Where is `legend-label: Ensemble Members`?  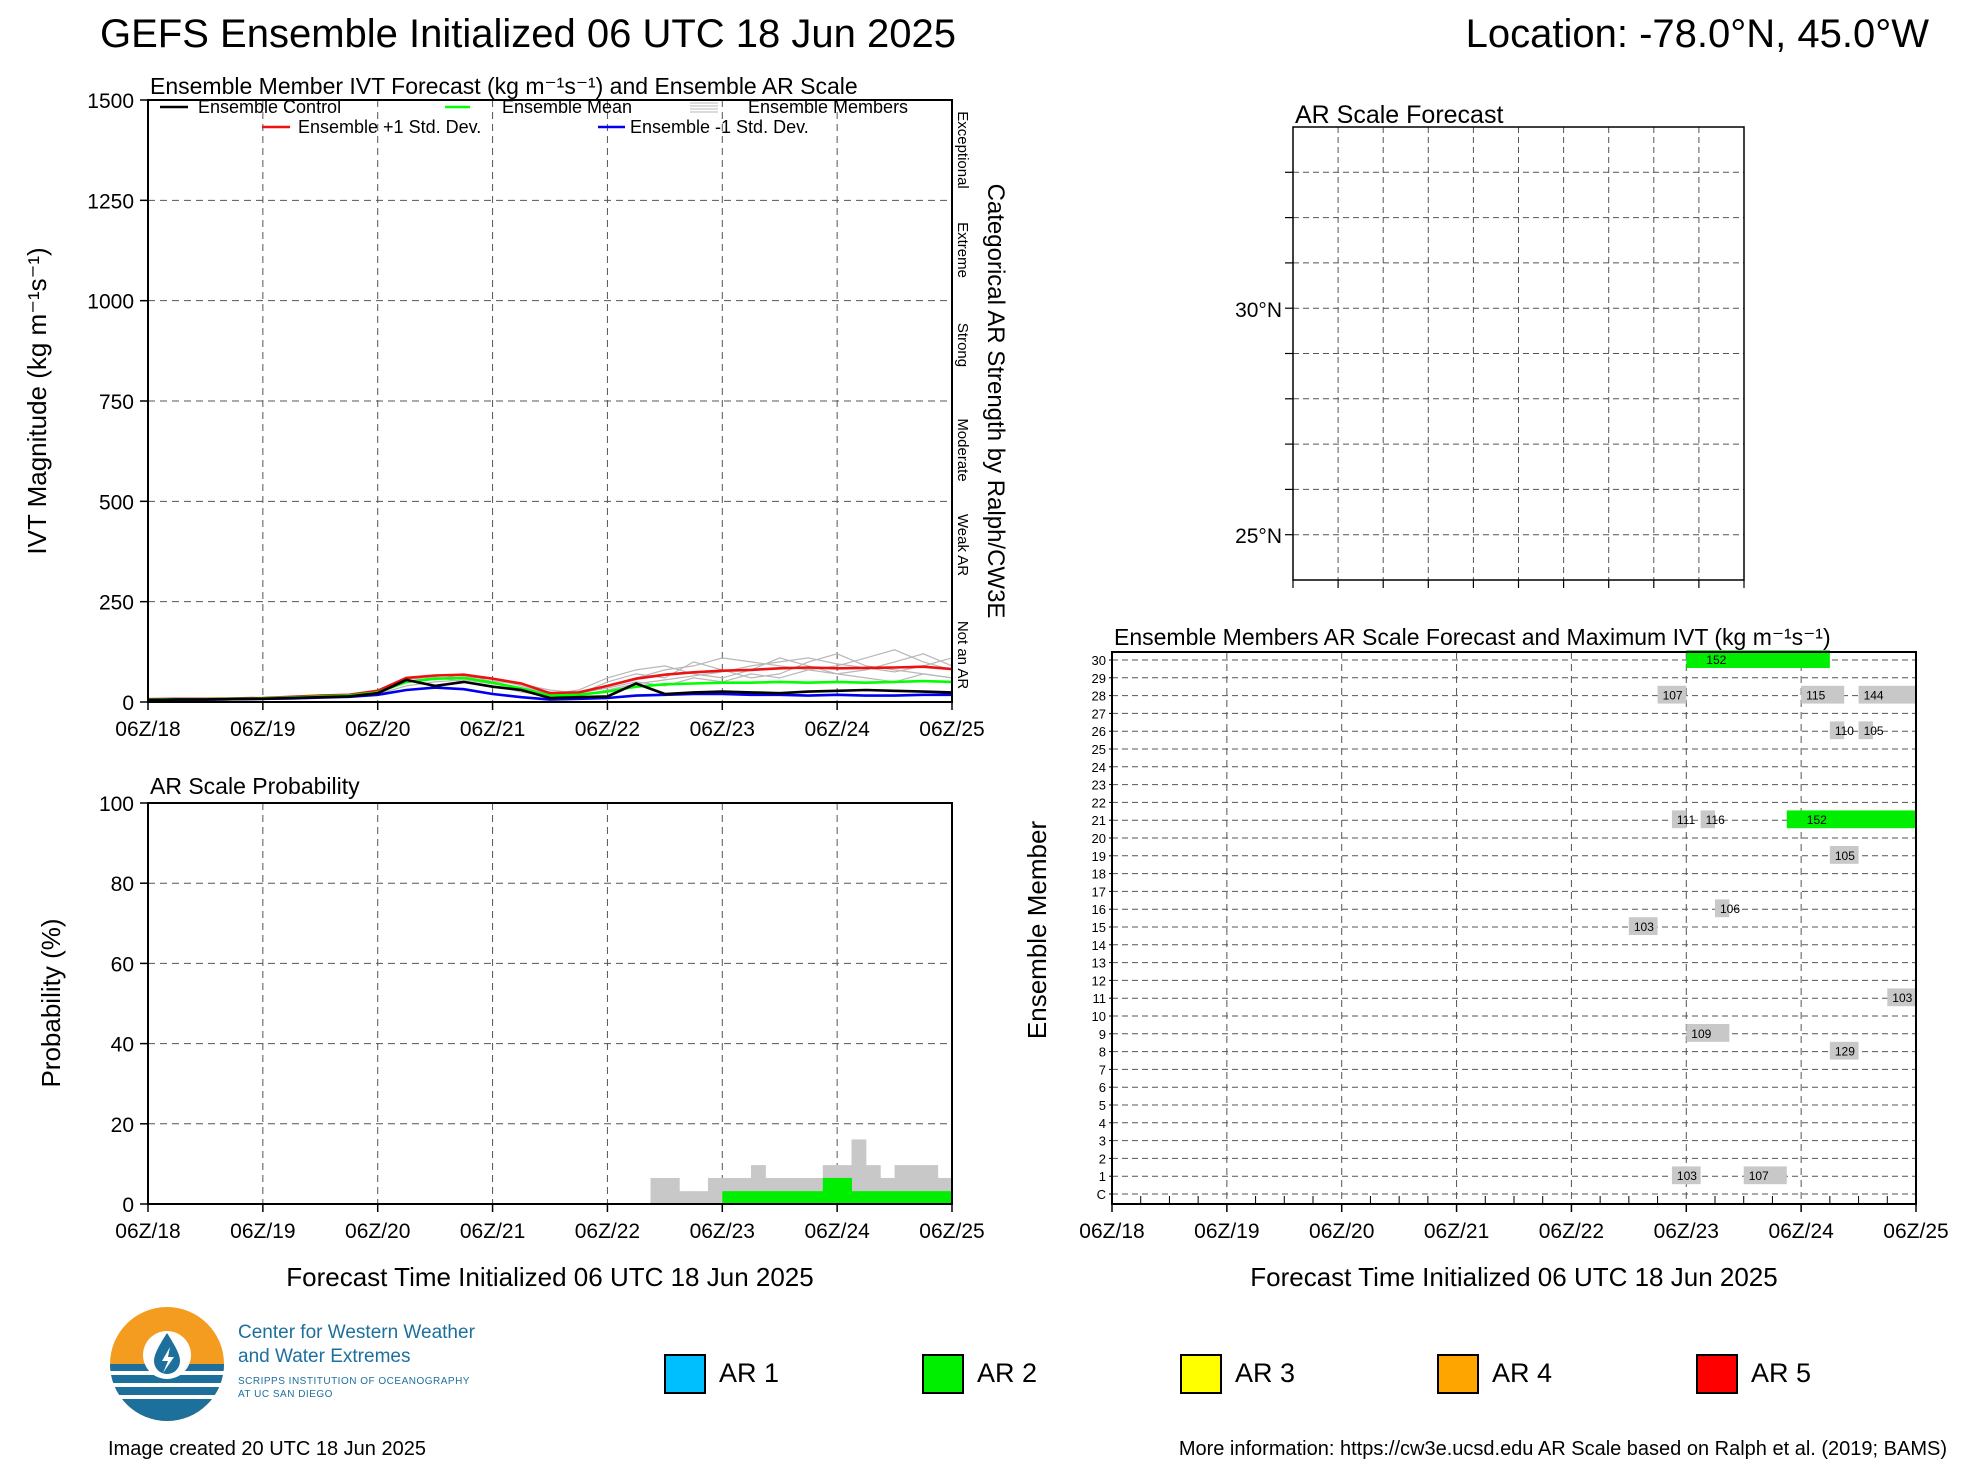
legend-label: Ensemble Members is located at coordinates (828, 107).